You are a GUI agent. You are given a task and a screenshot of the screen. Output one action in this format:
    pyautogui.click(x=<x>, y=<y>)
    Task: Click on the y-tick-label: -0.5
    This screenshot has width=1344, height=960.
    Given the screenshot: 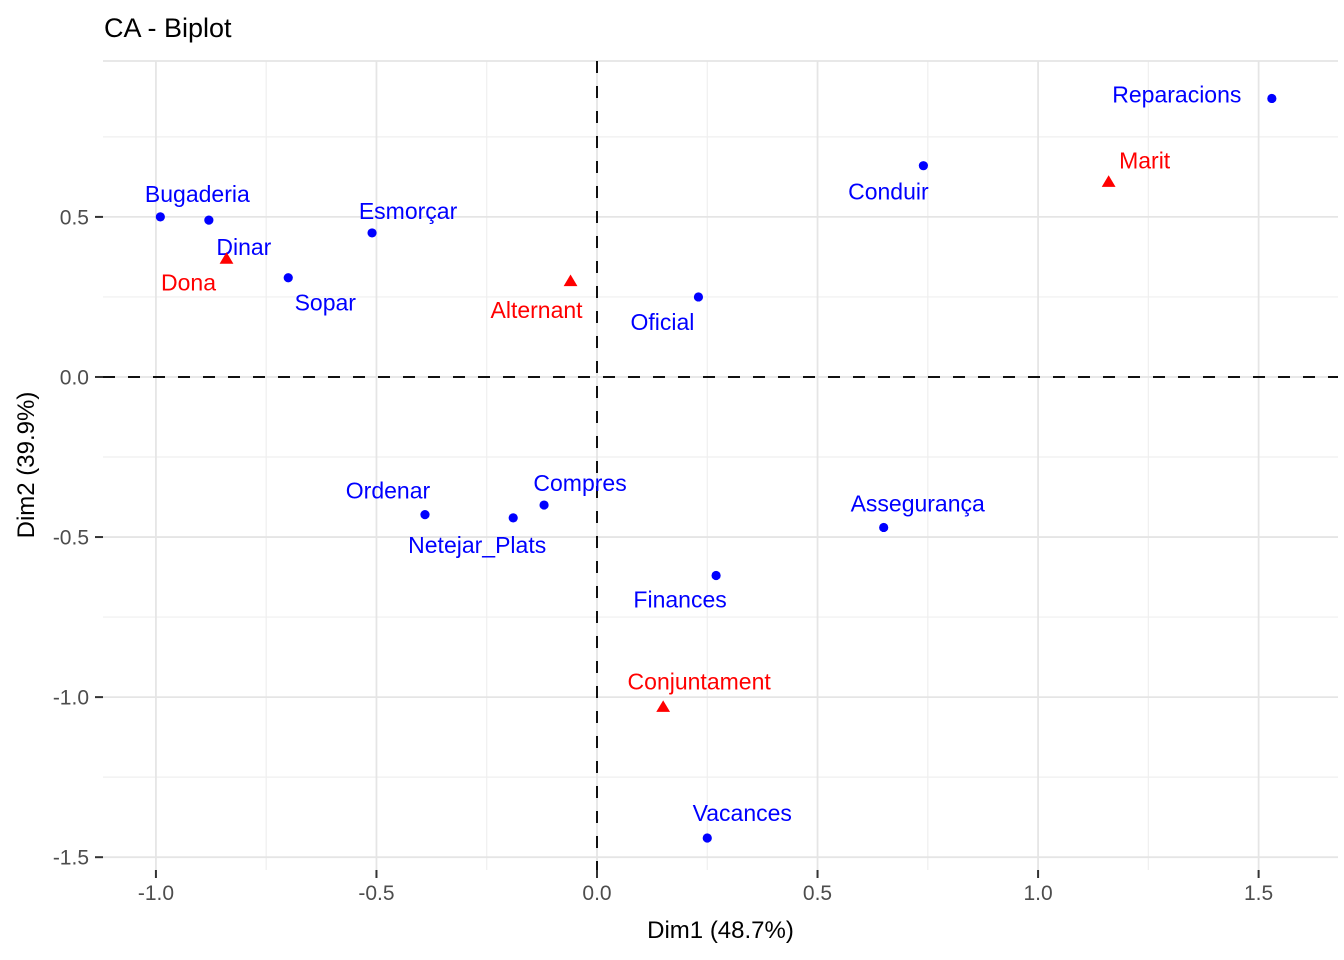 What is the action you would take?
    pyautogui.click(x=71, y=538)
    